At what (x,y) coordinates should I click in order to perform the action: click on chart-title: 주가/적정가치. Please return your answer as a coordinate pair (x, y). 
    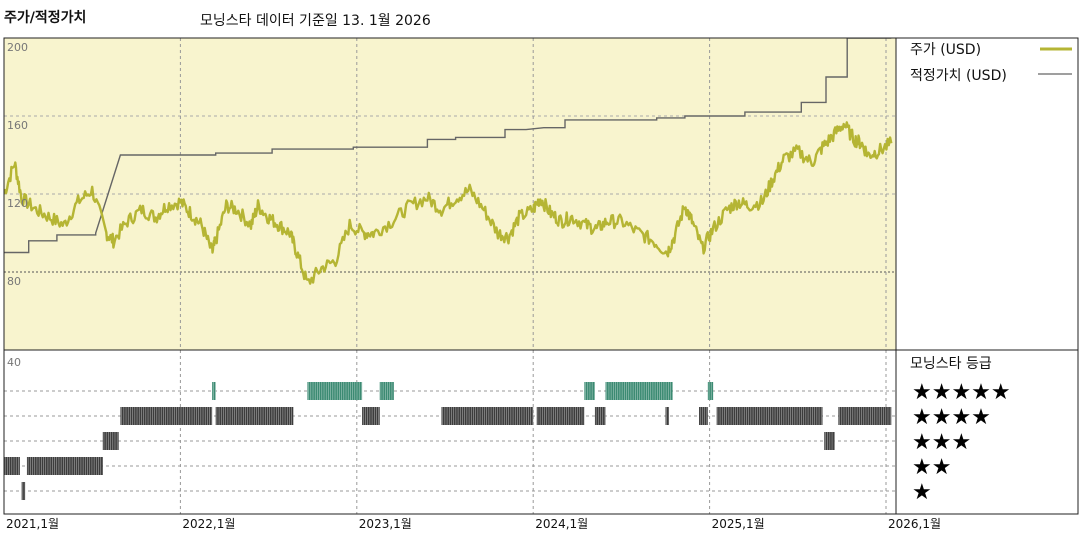
    Looking at the image, I should click on (45, 17).